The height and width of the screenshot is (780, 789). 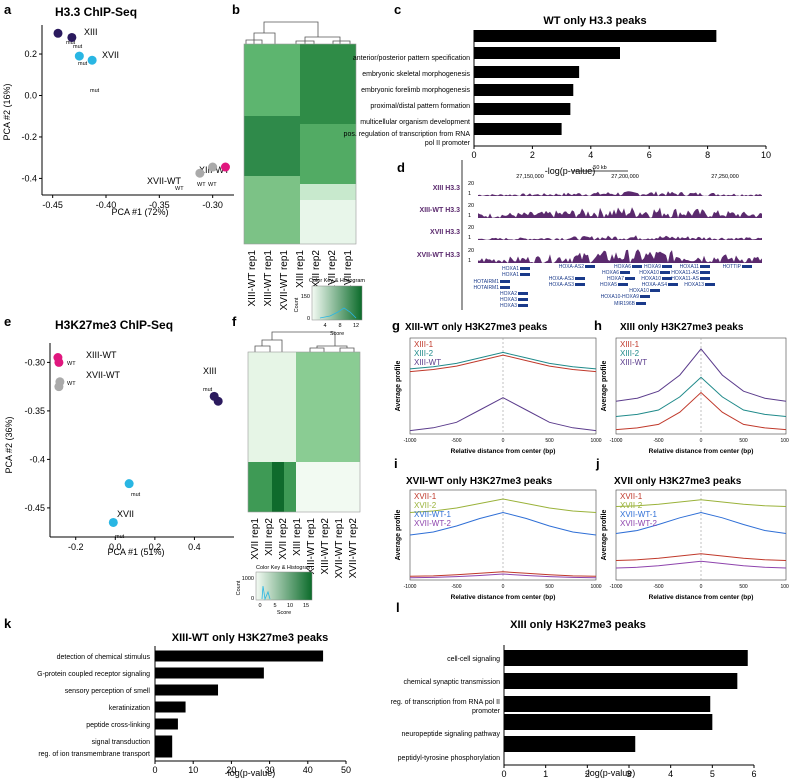 What do you see at coordinates (7, 321) in the screenshot?
I see `panel-e-letter: e` at bounding box center [7, 321].